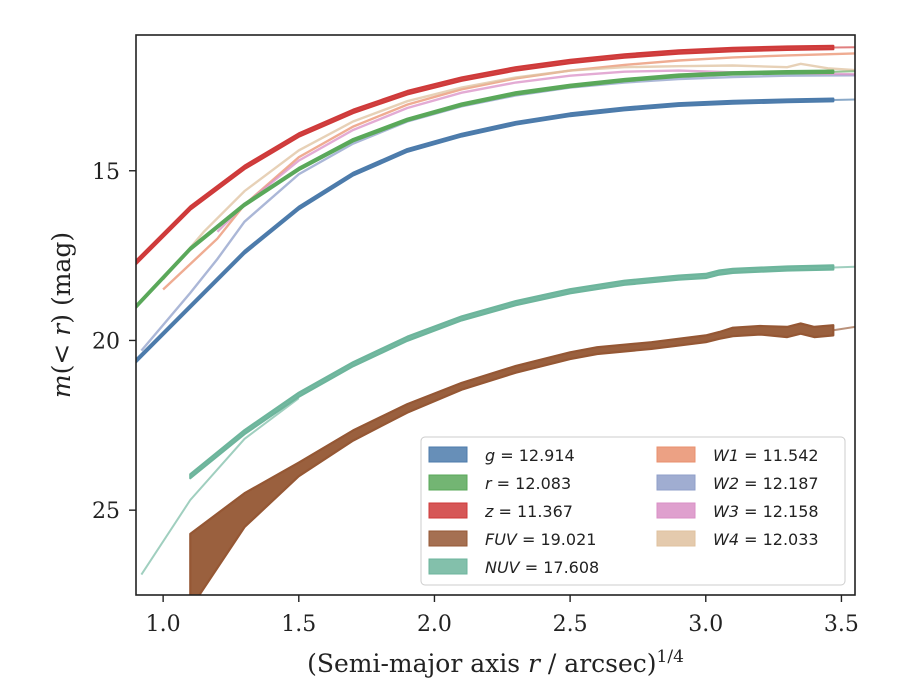  Describe the element at coordinates (540, 539) in the screenshot. I see `legend-label-fuv: FUV = 19.021` at that location.